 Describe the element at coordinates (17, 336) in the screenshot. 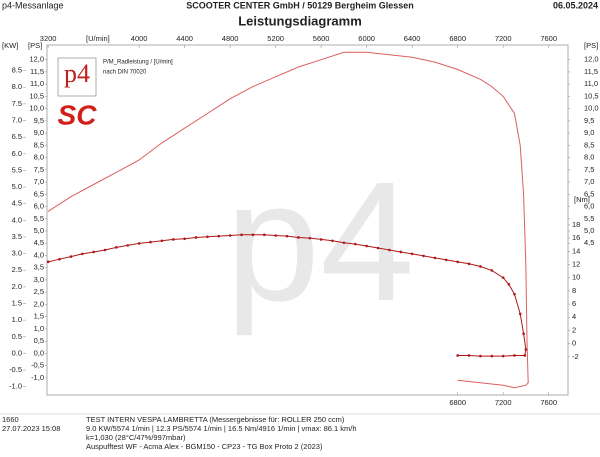

I see `y-tick-label: 0.5` at that location.